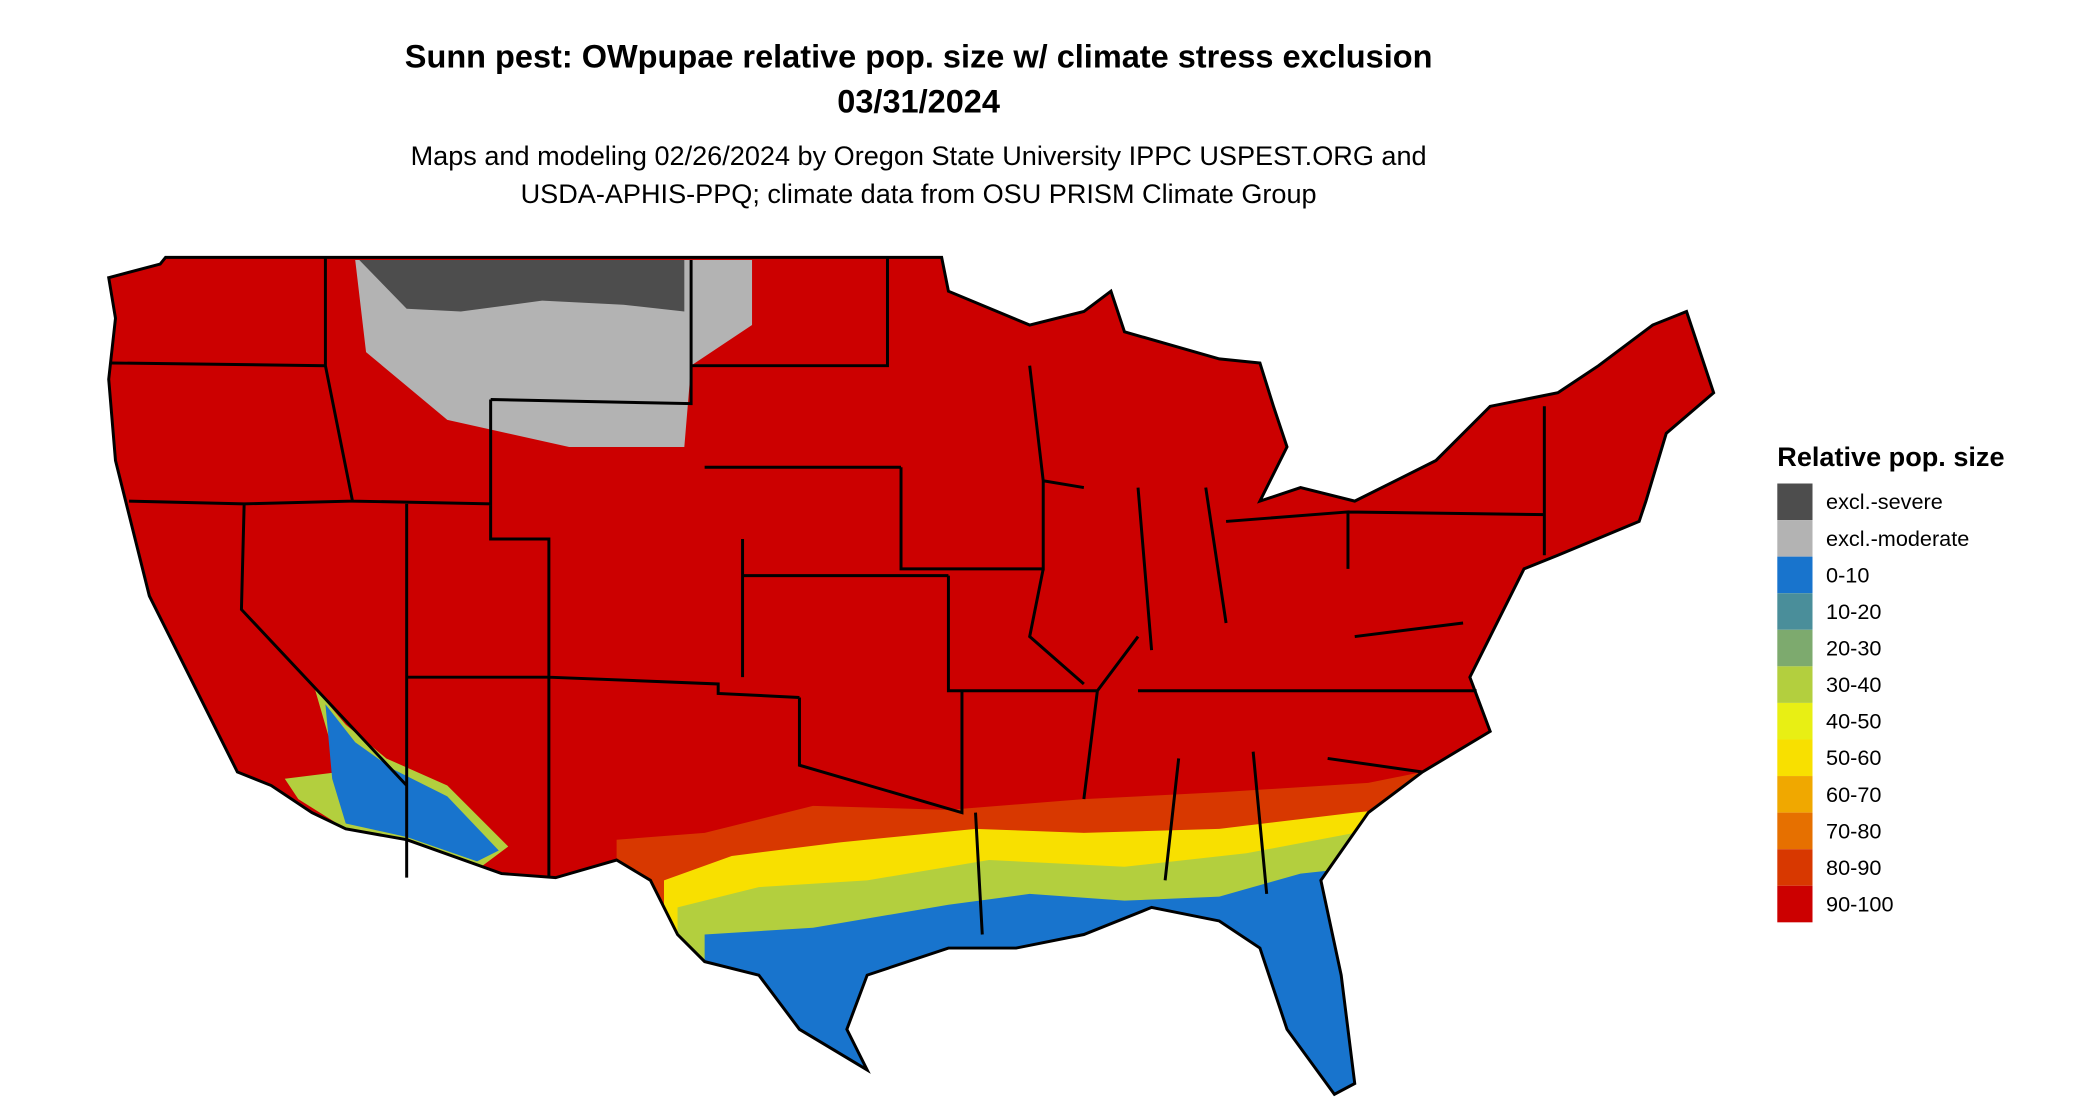 This screenshot has width=2100, height=1116. What do you see at coordinates (1890, 456) in the screenshot?
I see `legend-title: Relative pop. size` at bounding box center [1890, 456].